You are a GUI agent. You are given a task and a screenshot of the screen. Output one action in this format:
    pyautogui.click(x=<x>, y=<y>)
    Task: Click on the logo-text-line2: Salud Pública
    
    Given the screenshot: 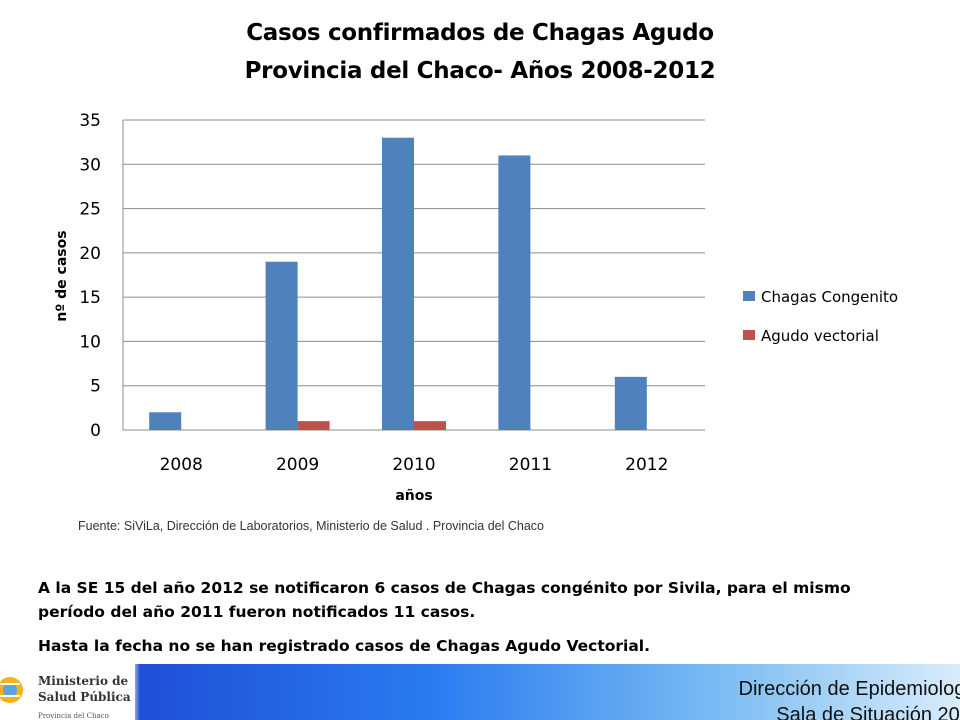 What is the action you would take?
    pyautogui.click(x=84, y=697)
    